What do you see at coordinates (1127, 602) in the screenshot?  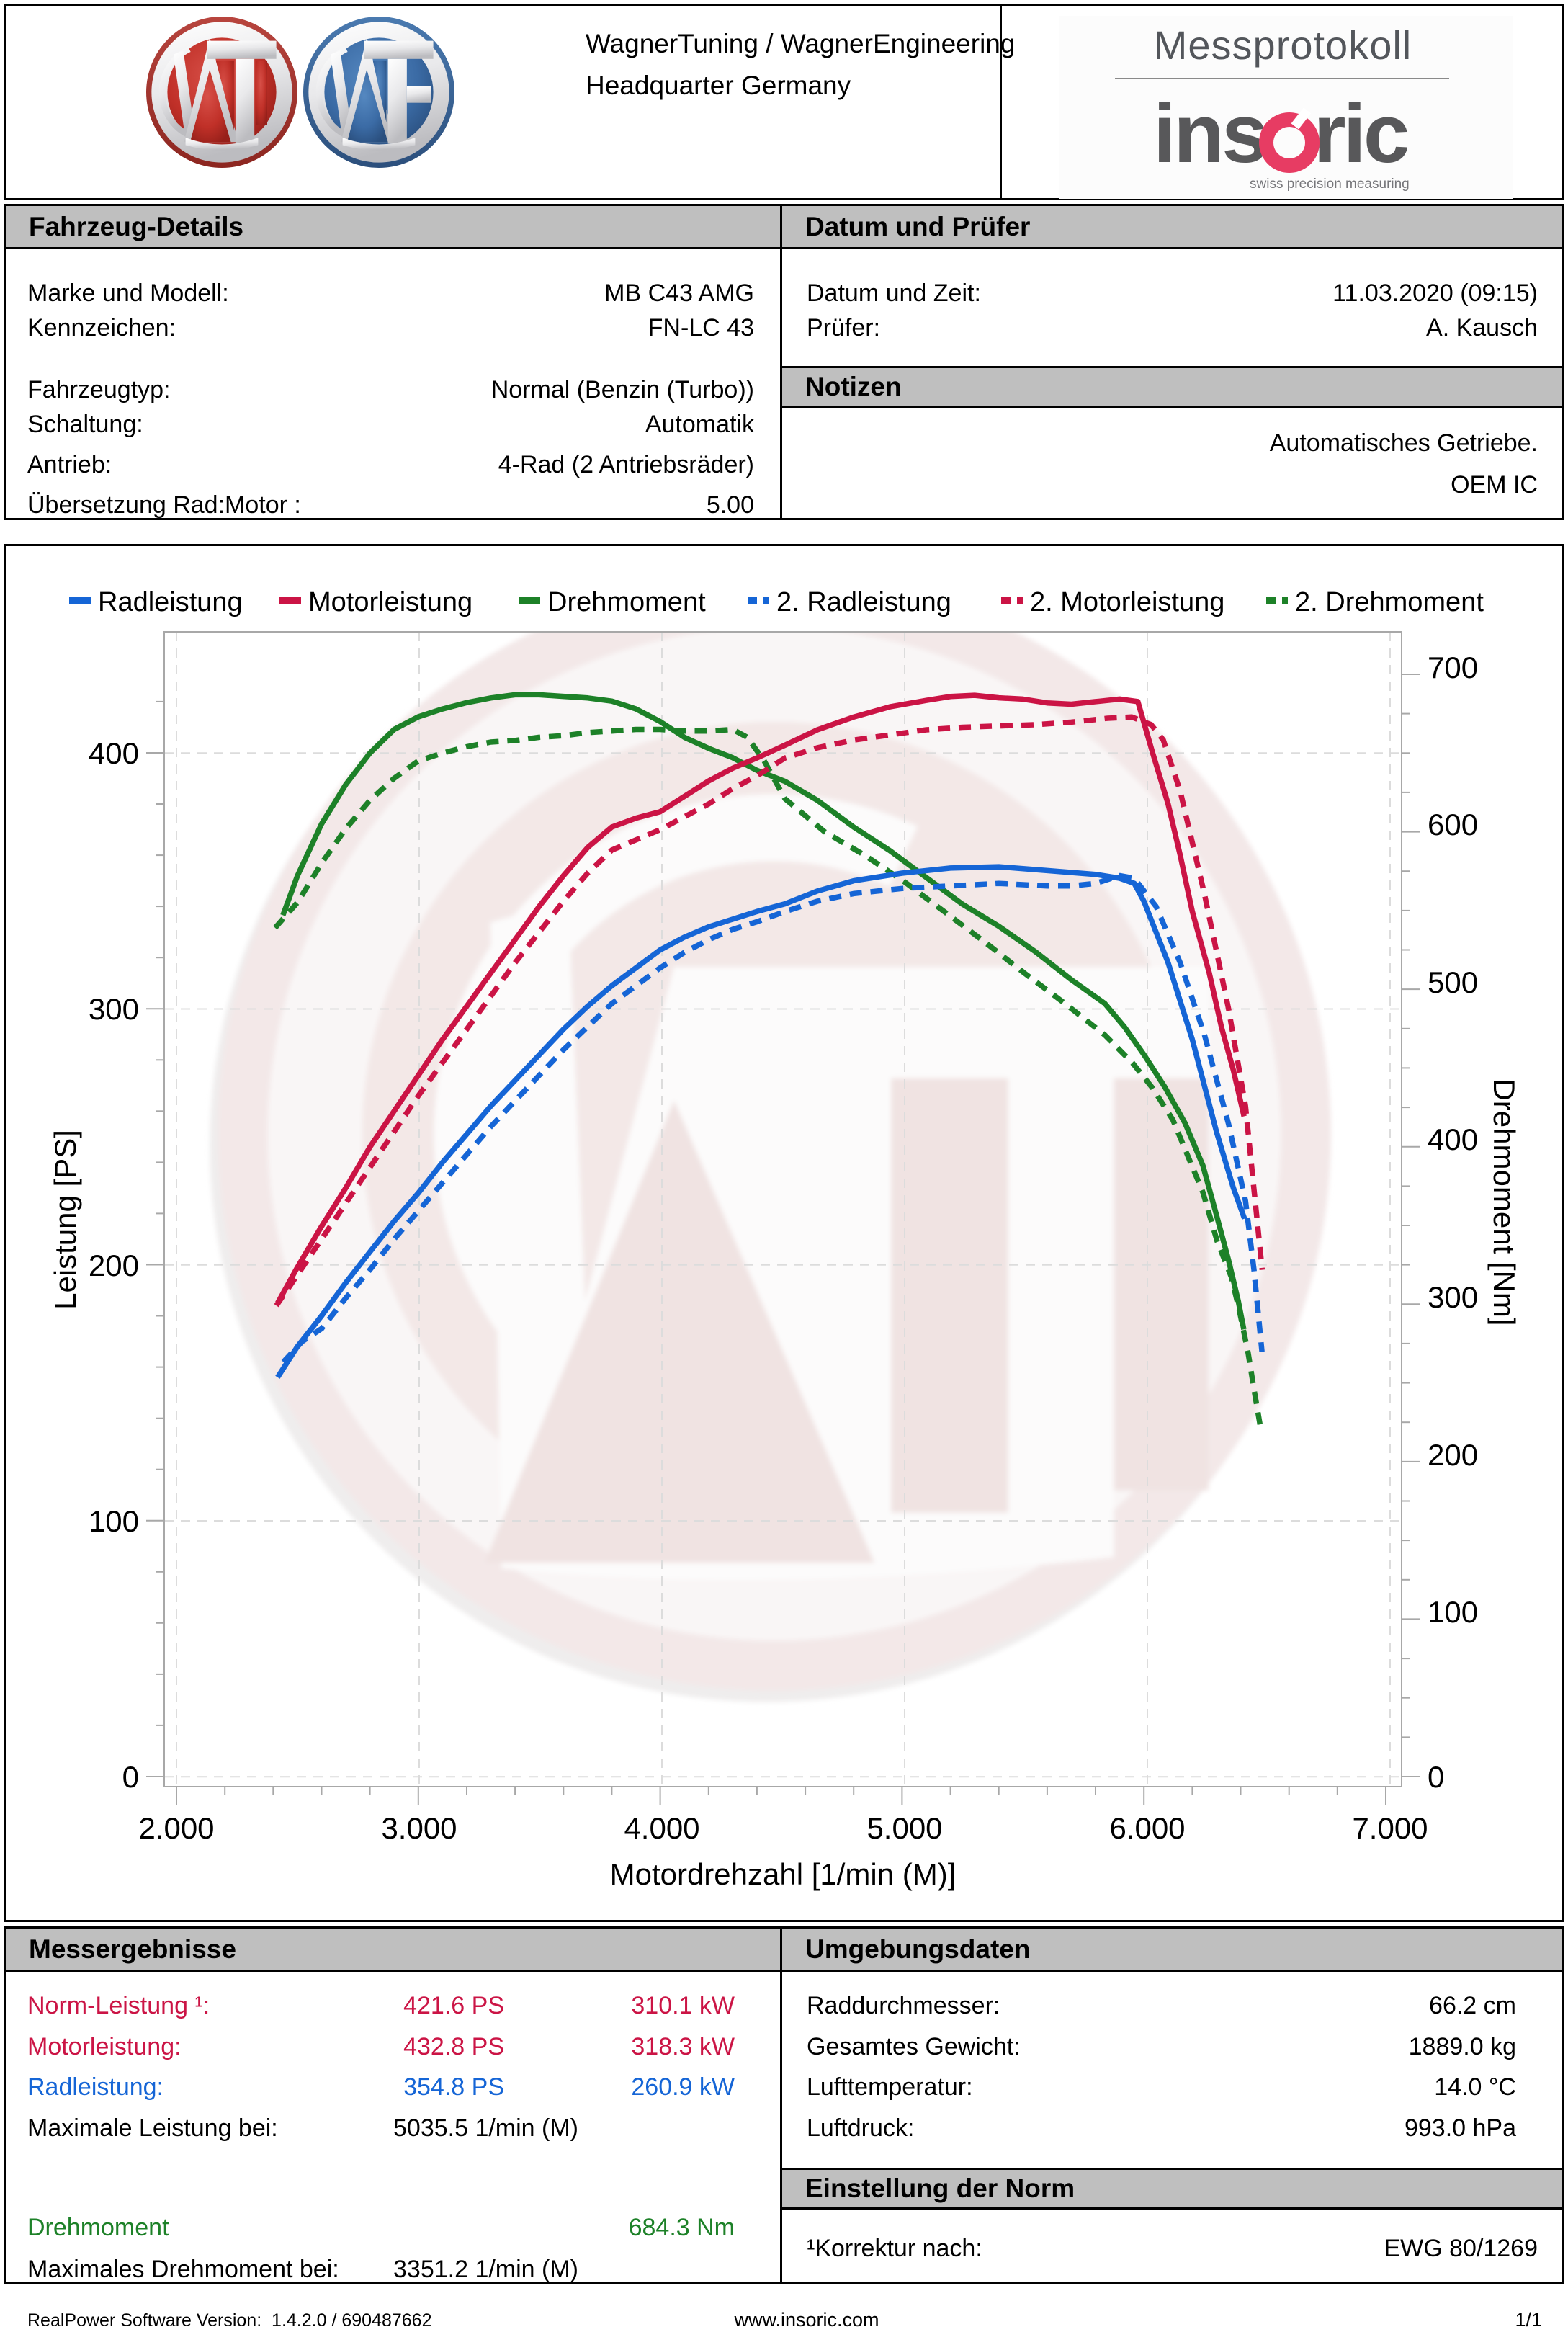 I see `svg-text: 2. Motorleistung` at bounding box center [1127, 602].